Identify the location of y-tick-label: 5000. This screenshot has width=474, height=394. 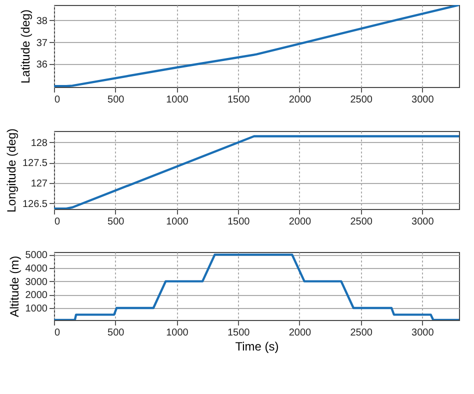
(36, 256).